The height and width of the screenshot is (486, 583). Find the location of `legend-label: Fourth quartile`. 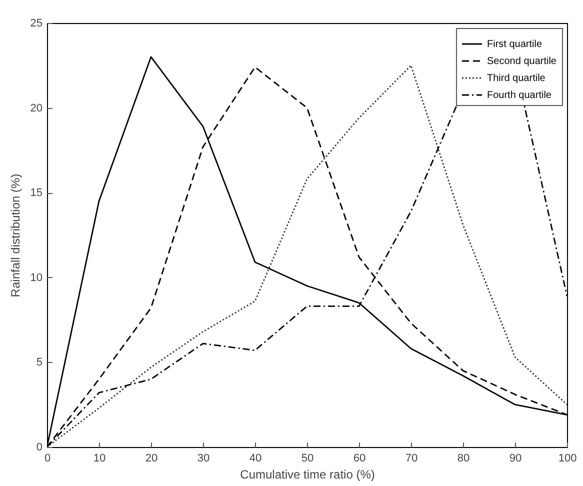

legend-label: Fourth quartile is located at coordinates (519, 95).